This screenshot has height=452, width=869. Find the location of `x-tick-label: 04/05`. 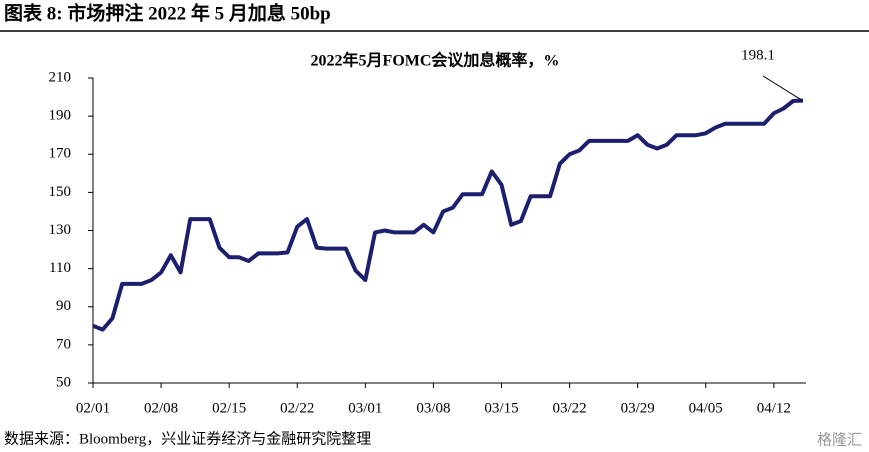

x-tick-label: 04/05 is located at coordinates (706, 408).